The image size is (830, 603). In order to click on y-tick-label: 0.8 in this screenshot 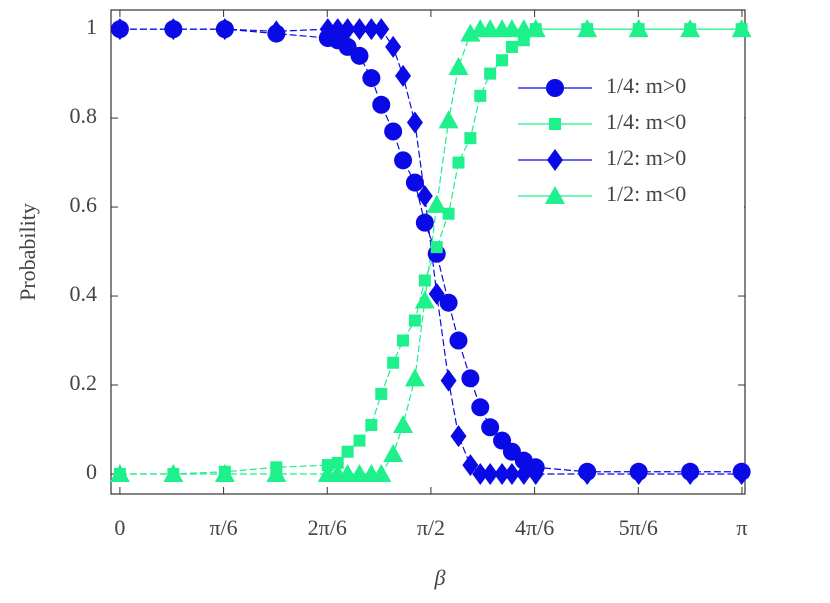, I will do `click(84, 115)`.